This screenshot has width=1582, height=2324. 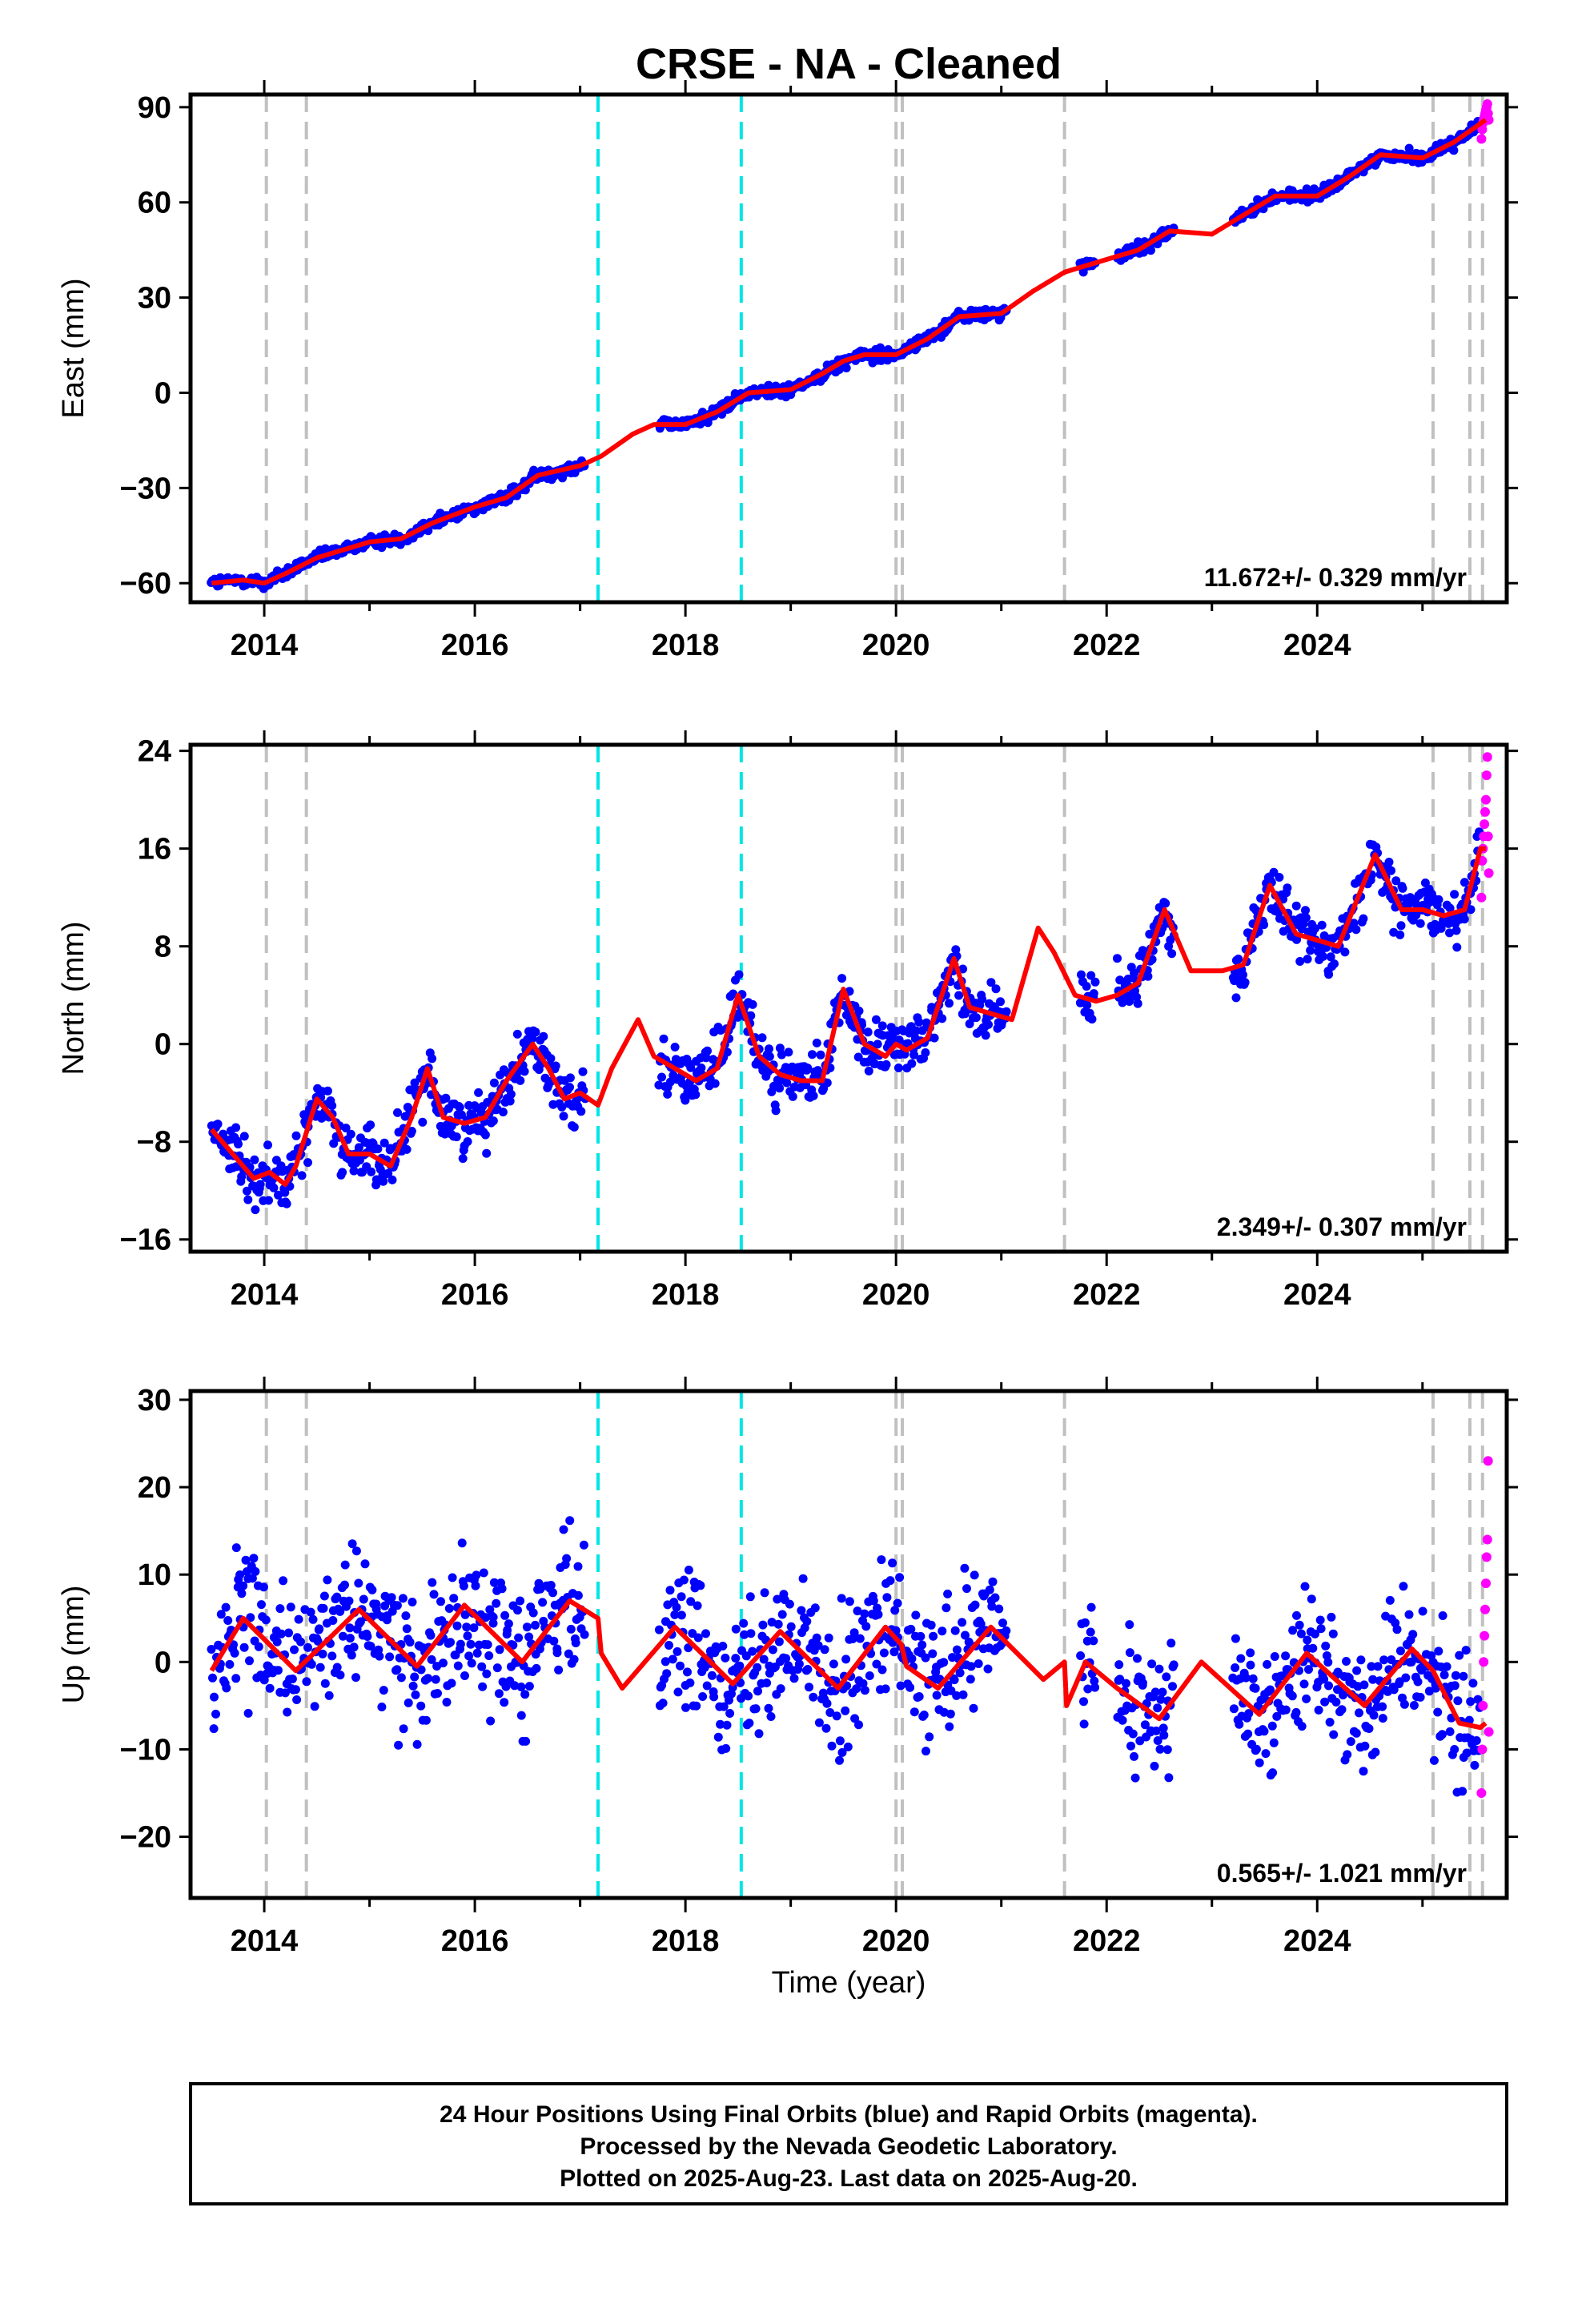 I want to click on east-y-tick-label: −30, so click(x=145, y=489).